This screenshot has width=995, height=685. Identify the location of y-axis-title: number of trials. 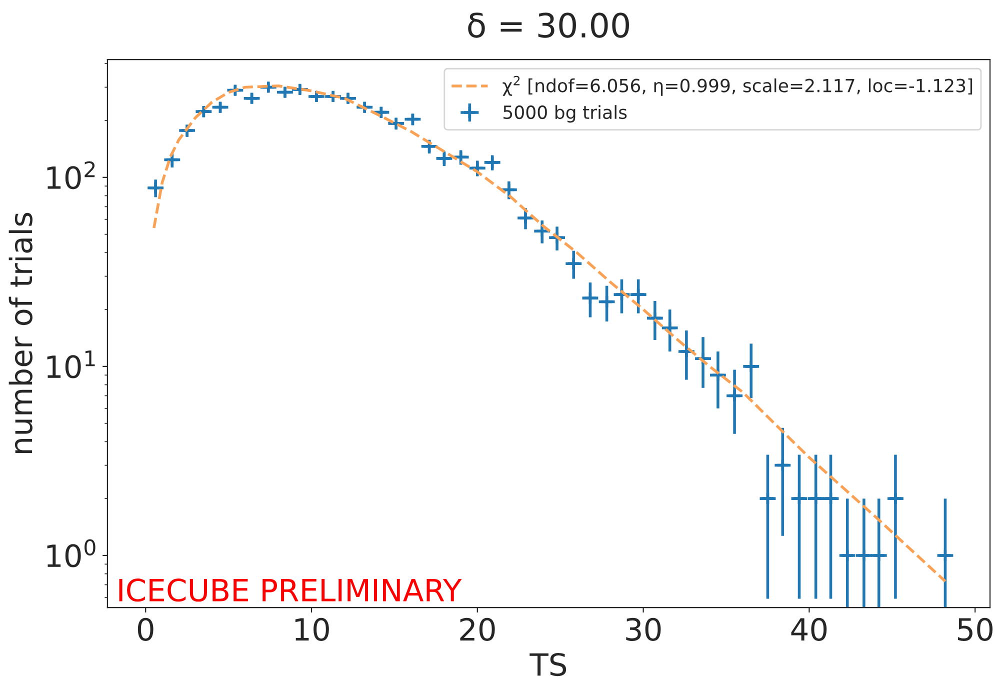
(20, 332).